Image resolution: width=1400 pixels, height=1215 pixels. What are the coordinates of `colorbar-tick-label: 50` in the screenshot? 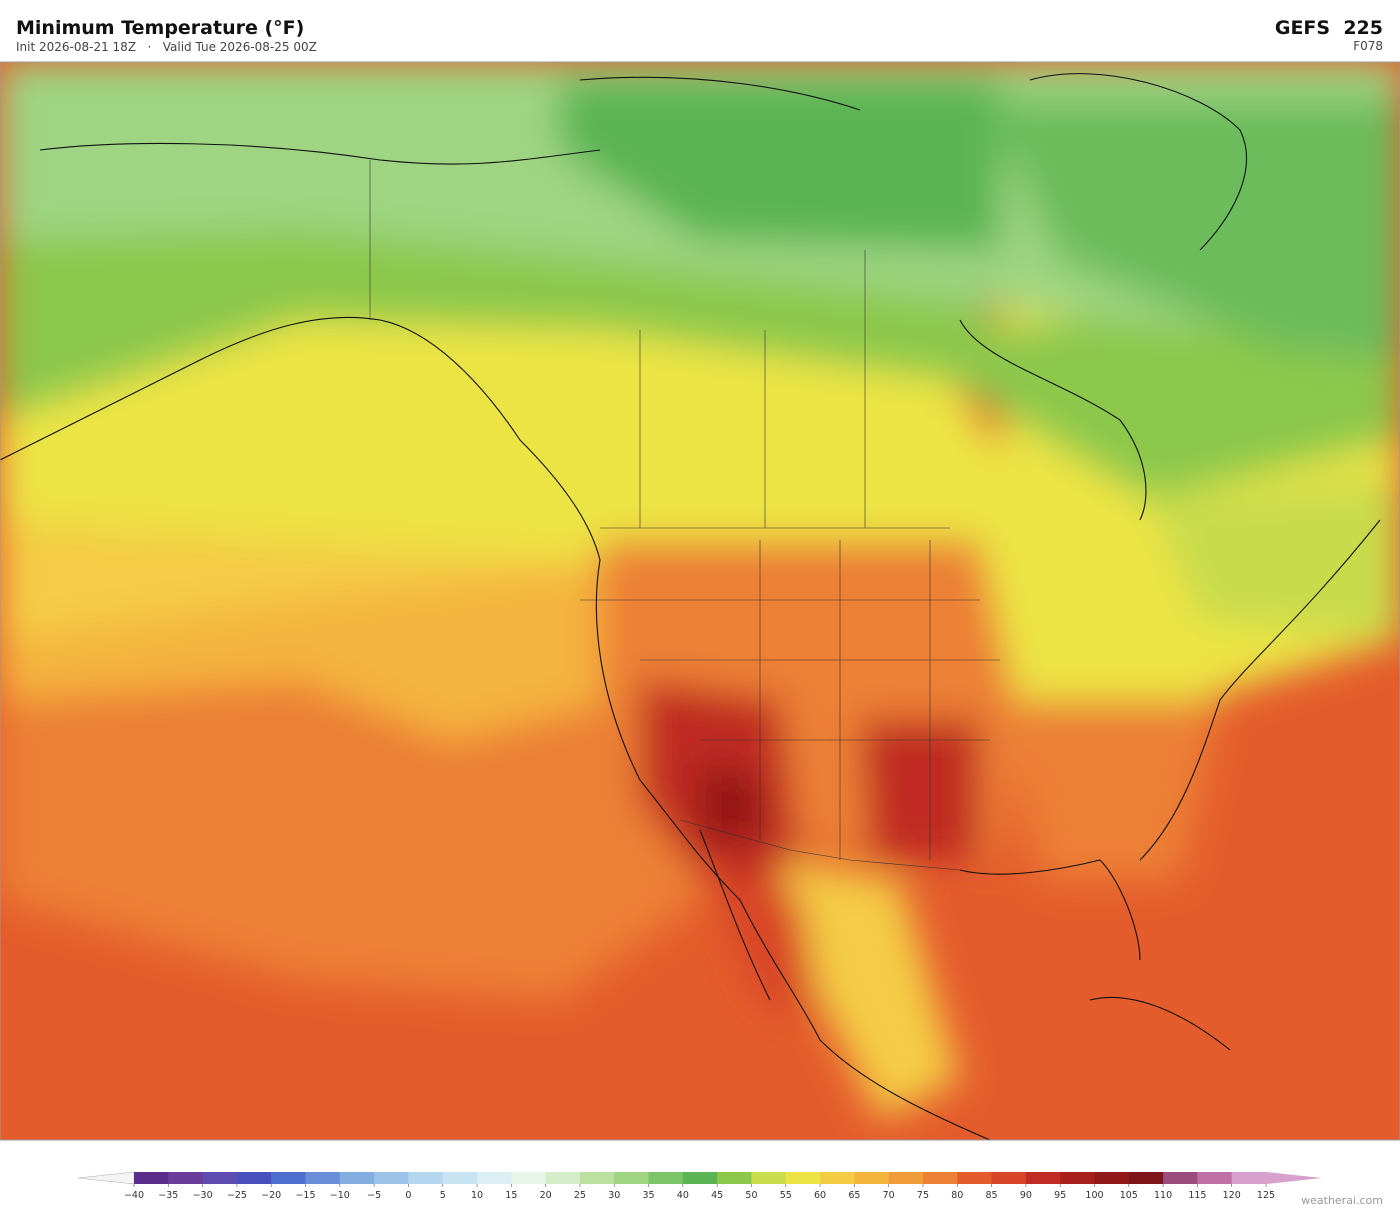 It's located at (751, 1195).